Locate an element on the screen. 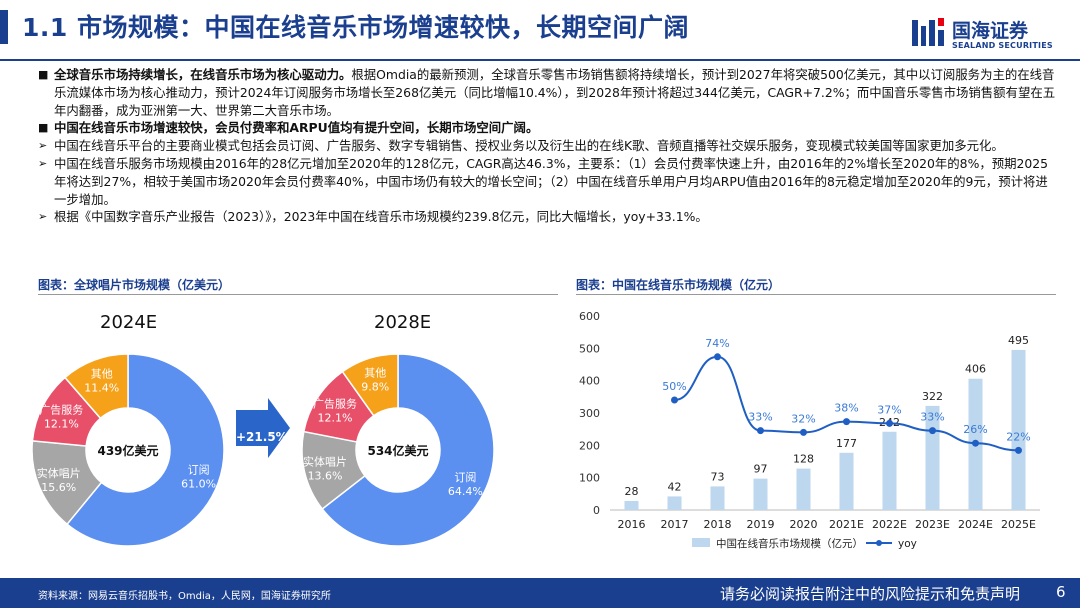 The width and height of the screenshot is (1080, 608). bar-value-label: 28 is located at coordinates (632, 491).